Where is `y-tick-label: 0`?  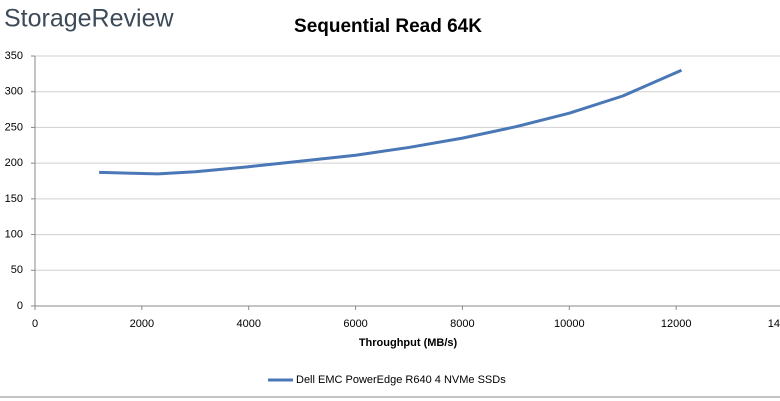
y-tick-label: 0 is located at coordinates (20, 306).